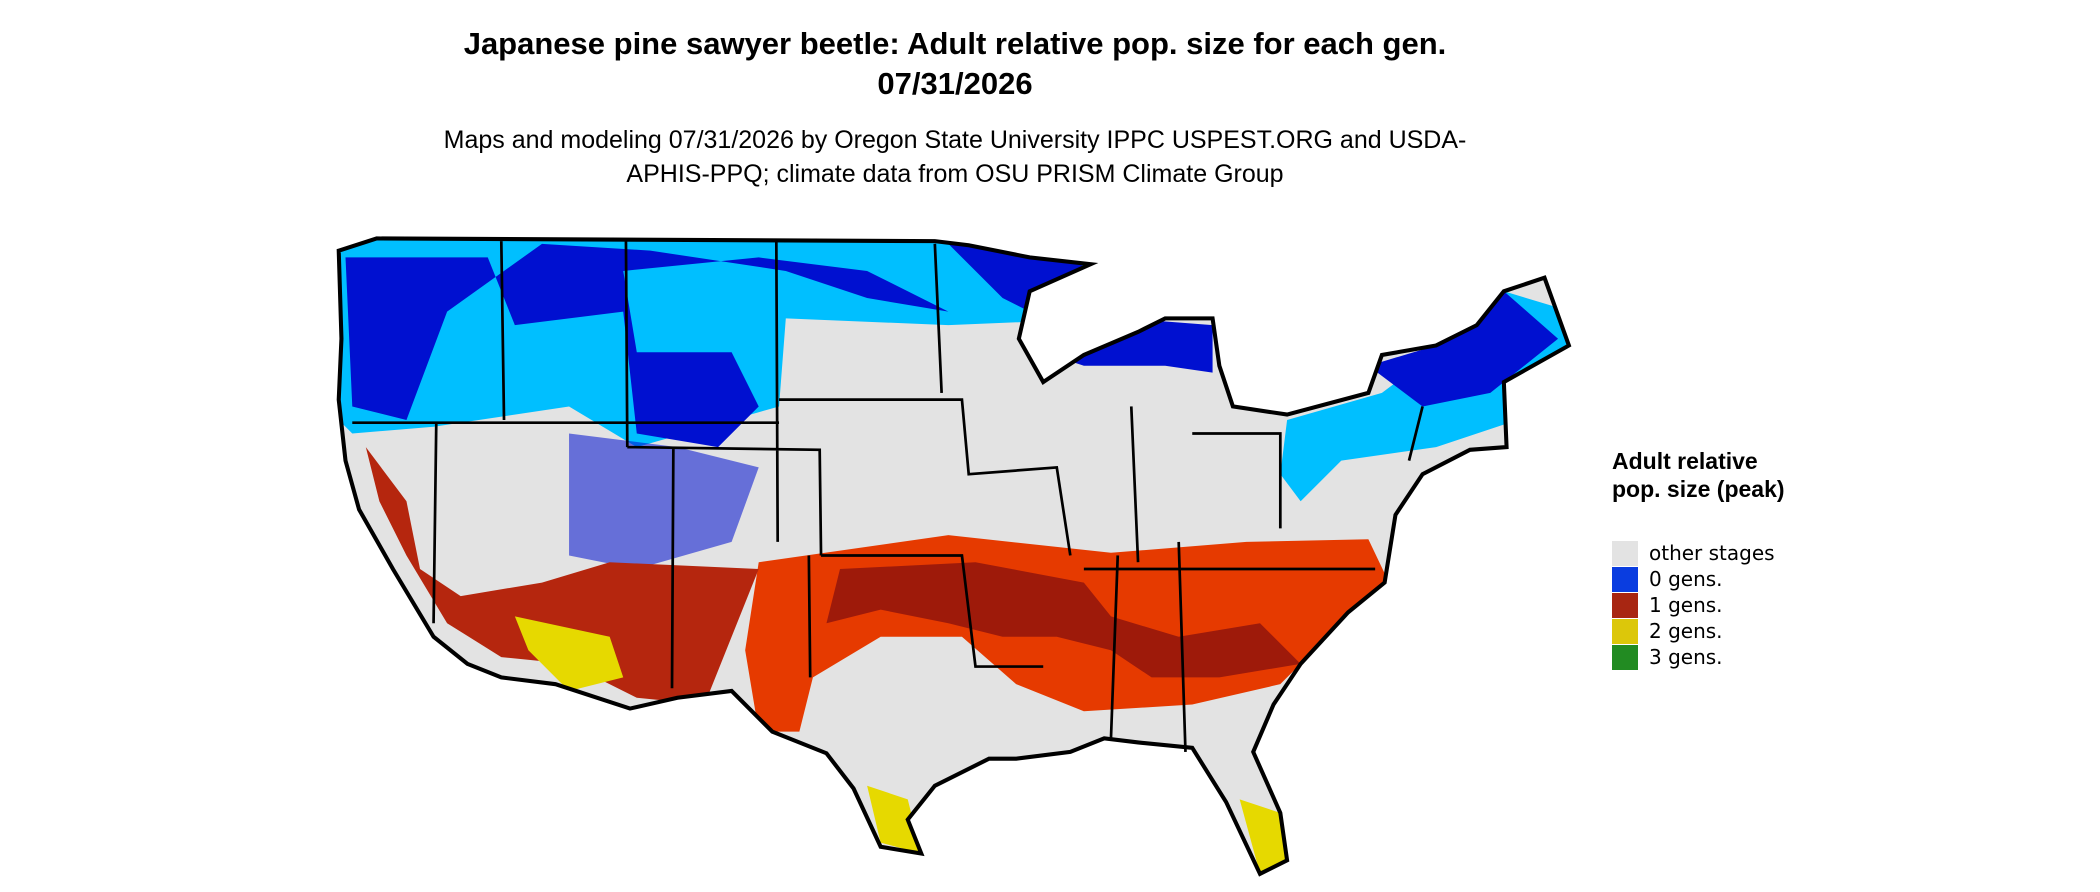  What do you see at coordinates (1686, 579) in the screenshot?
I see `legend-label: 0 gens.` at bounding box center [1686, 579].